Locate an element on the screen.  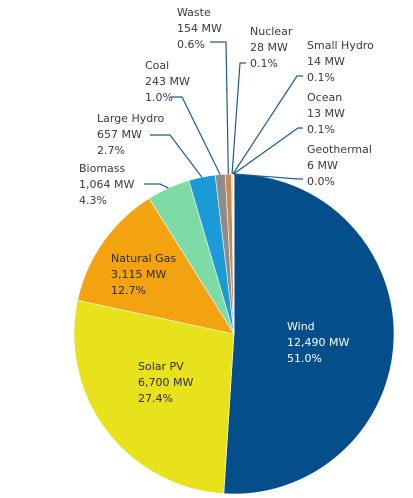
slice-label-natural-gas: Natural Gas 3,115 MW 12.7% is located at coordinates (143, 274).